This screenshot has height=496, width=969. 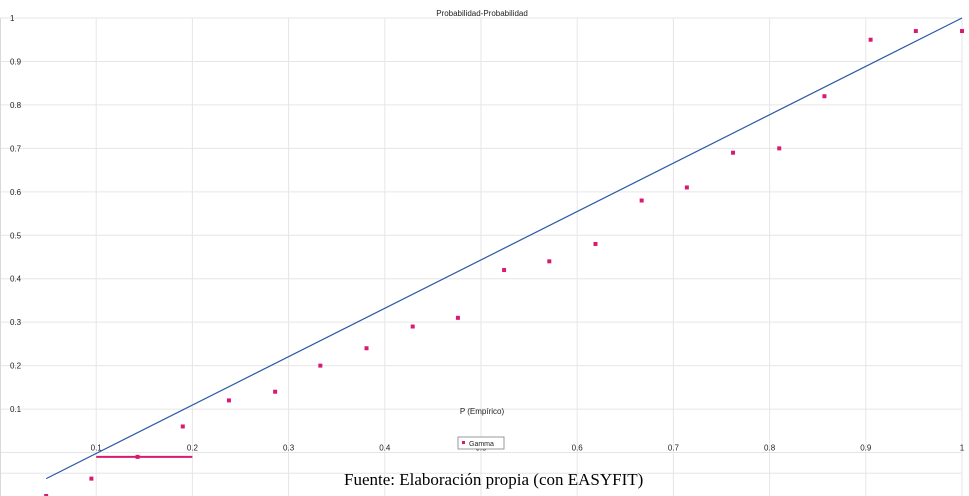 What do you see at coordinates (16, 409) in the screenshot?
I see `y-tick-label: 0.1` at bounding box center [16, 409].